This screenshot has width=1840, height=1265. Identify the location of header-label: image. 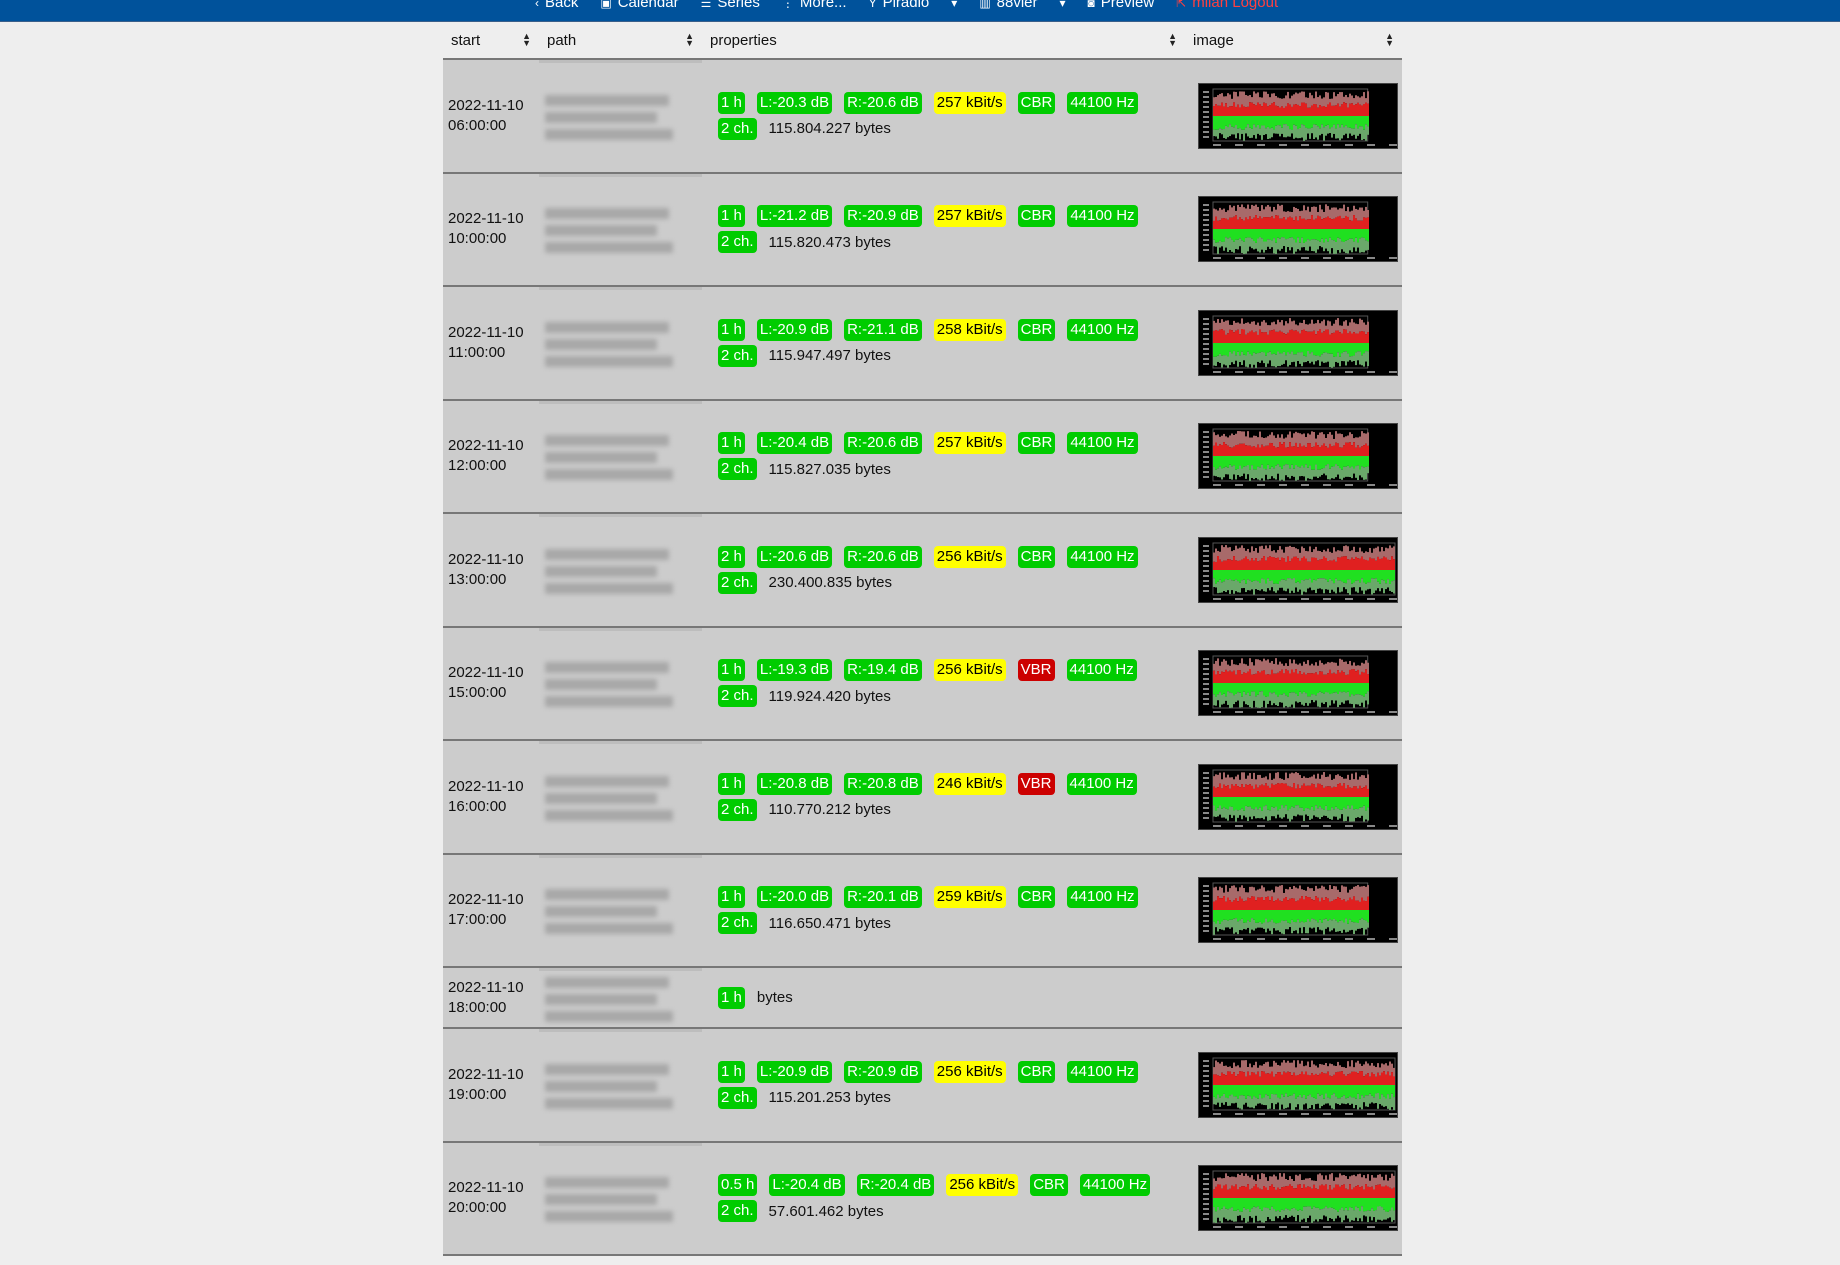
(1213, 40).